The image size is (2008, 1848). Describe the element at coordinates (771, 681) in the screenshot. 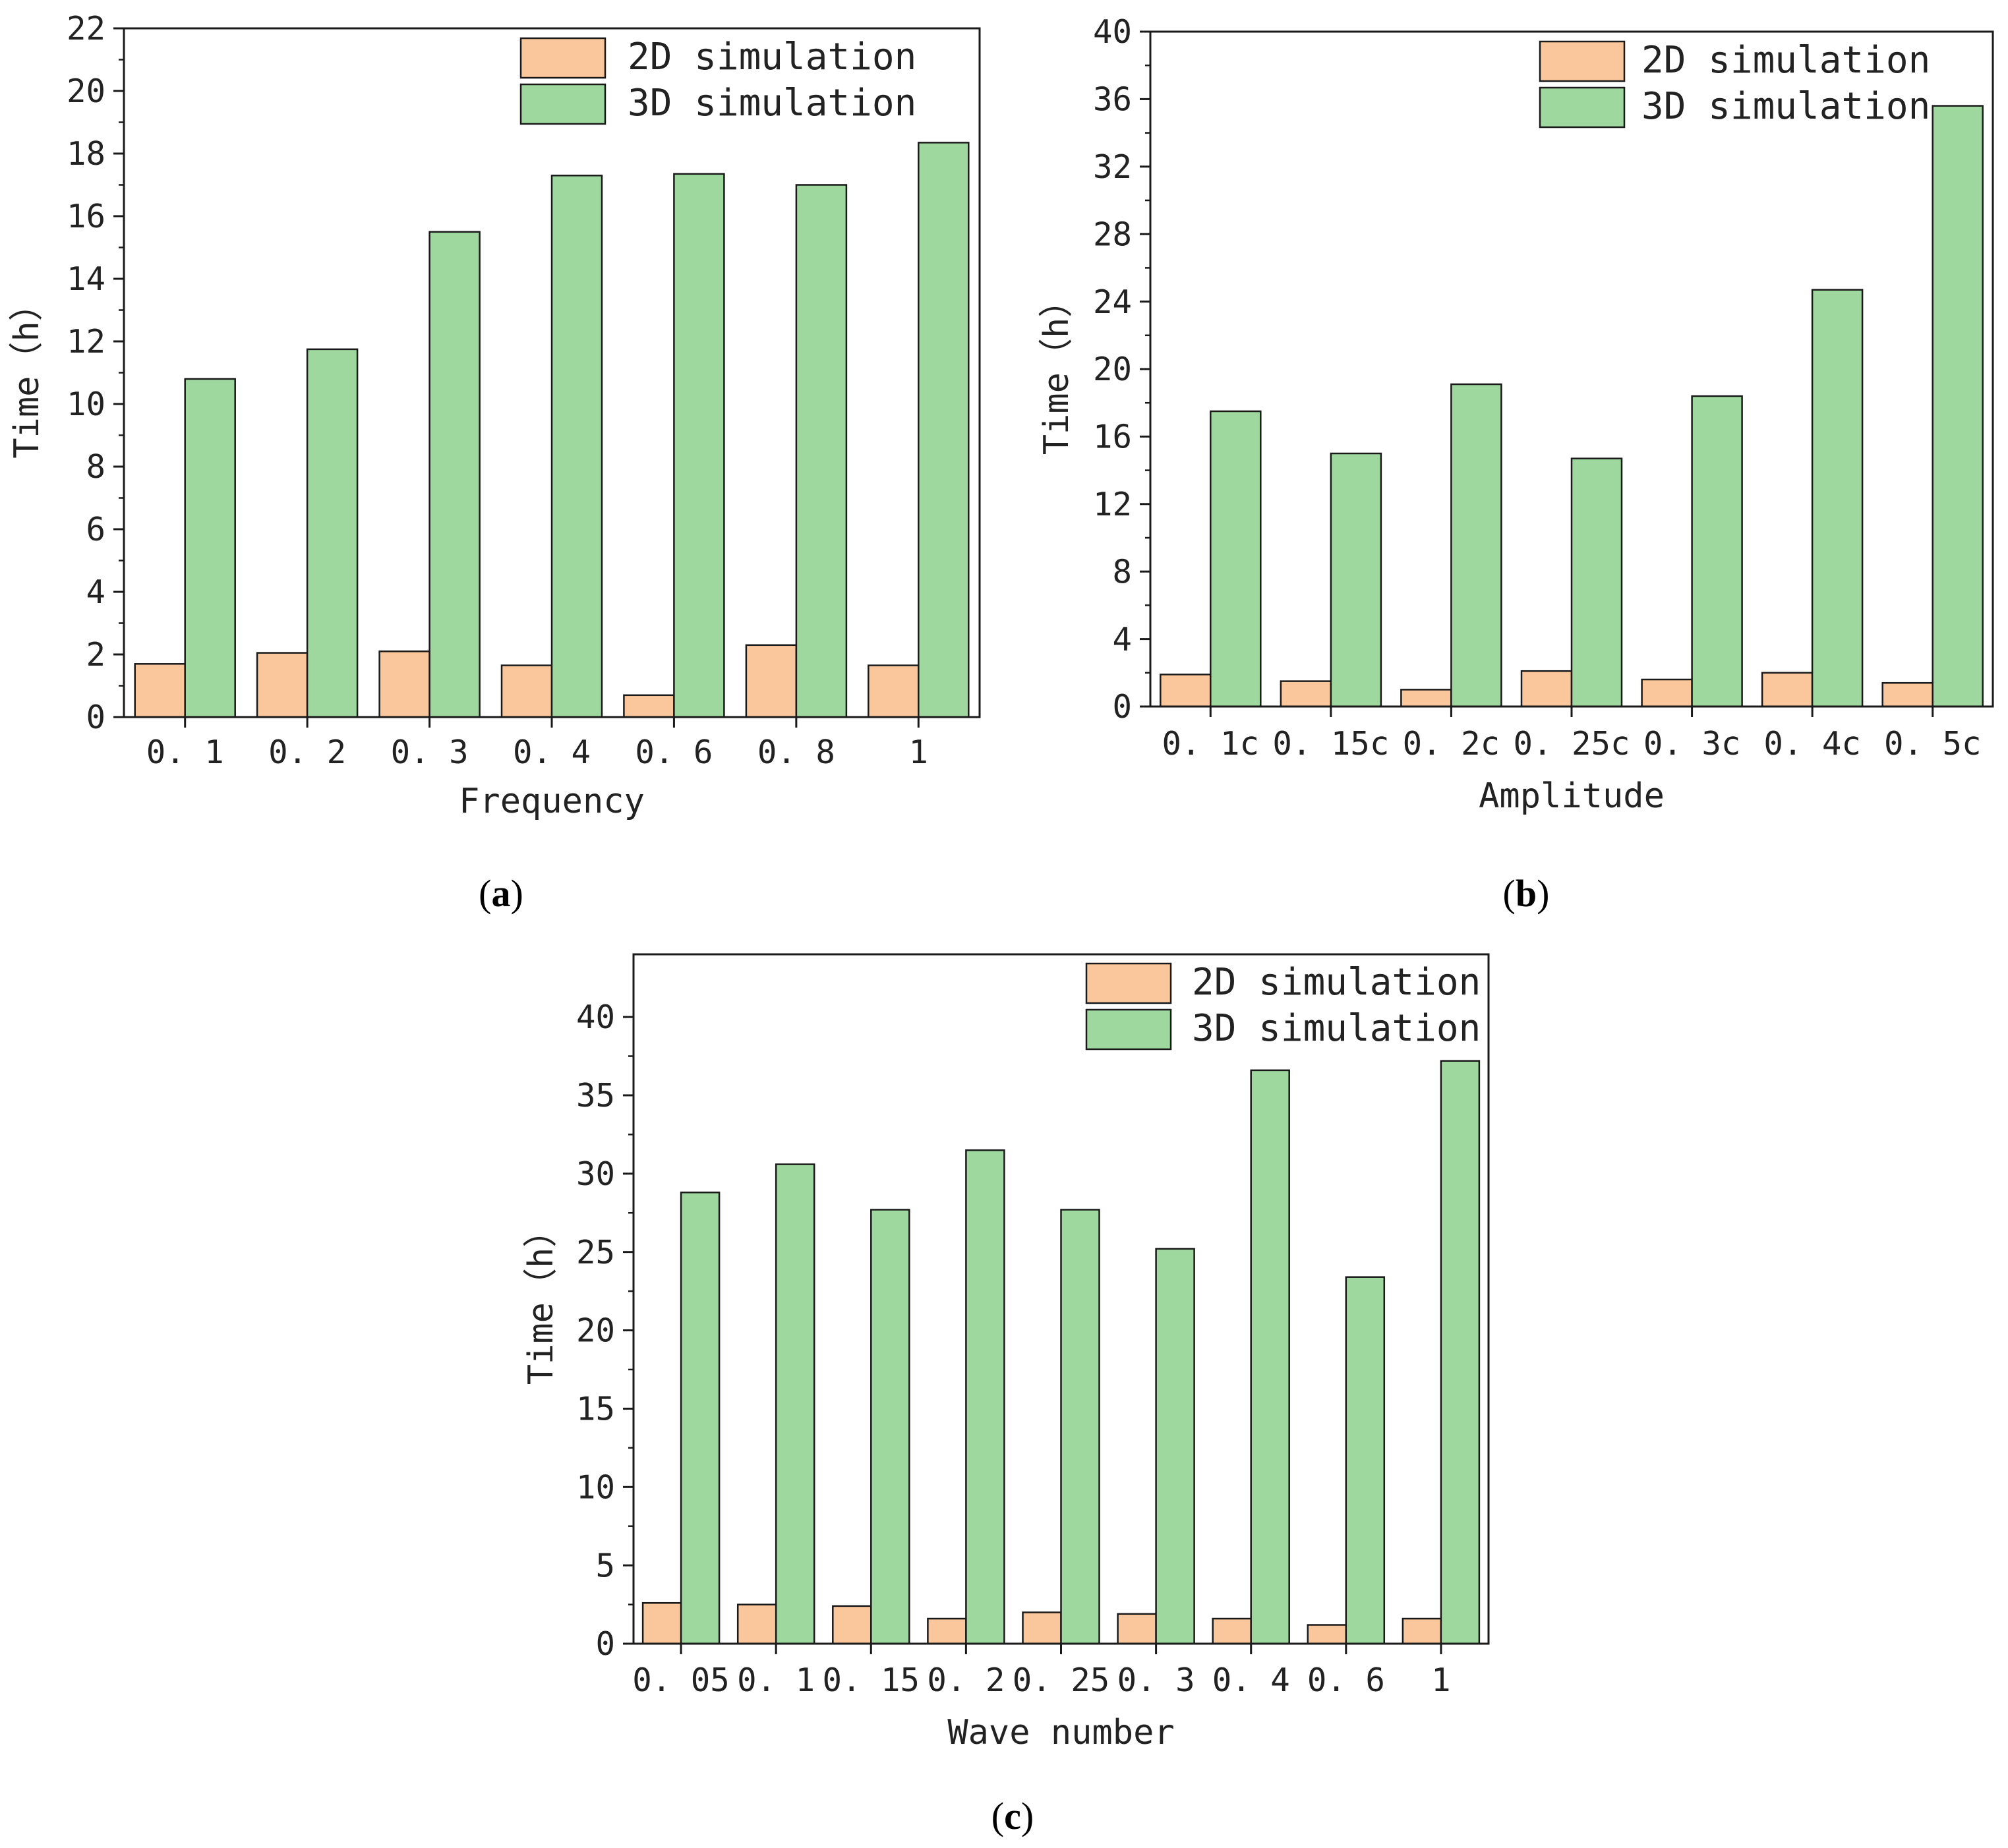

I see `bar-2d-0.8` at that location.